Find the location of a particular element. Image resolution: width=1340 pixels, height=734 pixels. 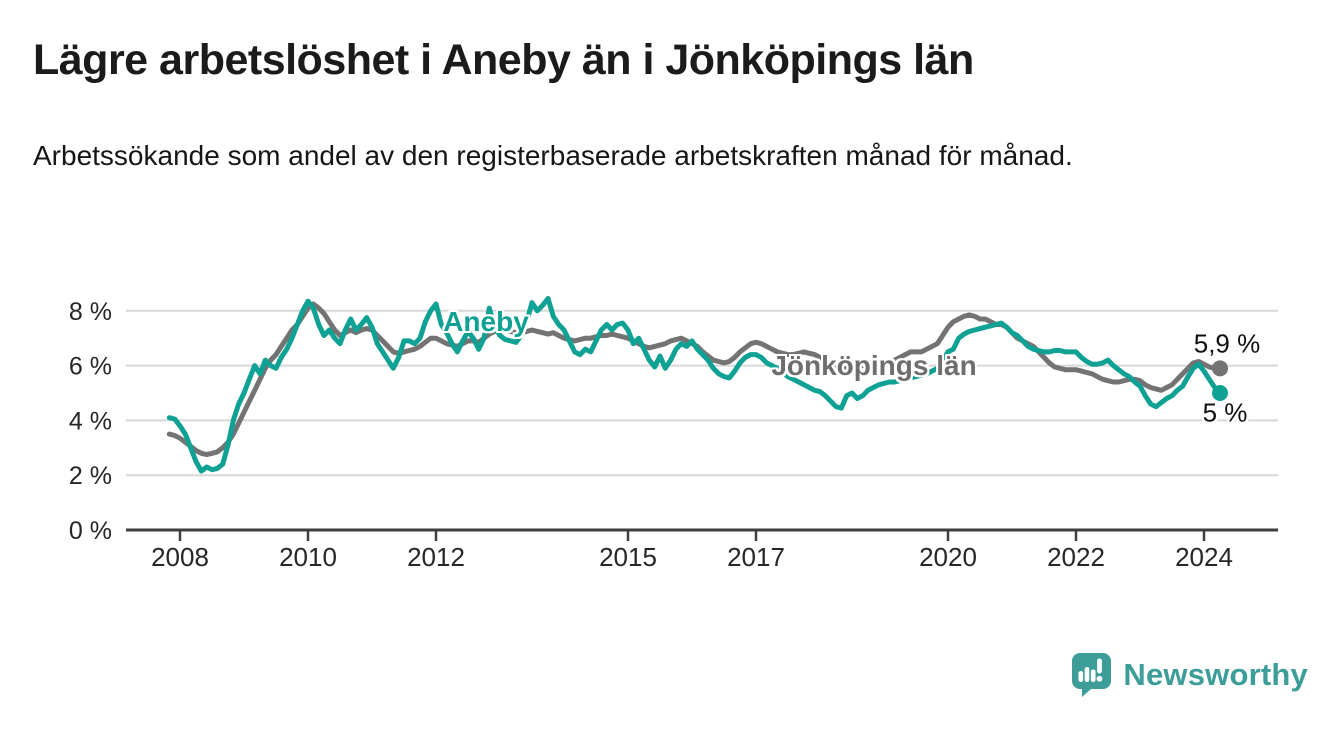

x-tick-label: 2020 is located at coordinates (948, 557).